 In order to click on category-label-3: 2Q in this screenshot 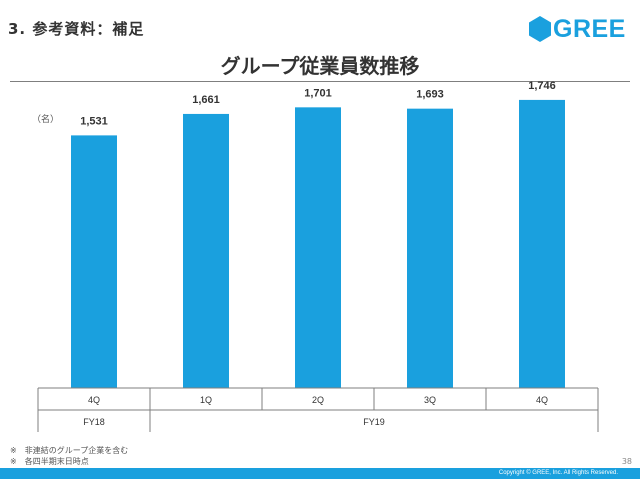, I will do `click(318, 400)`.